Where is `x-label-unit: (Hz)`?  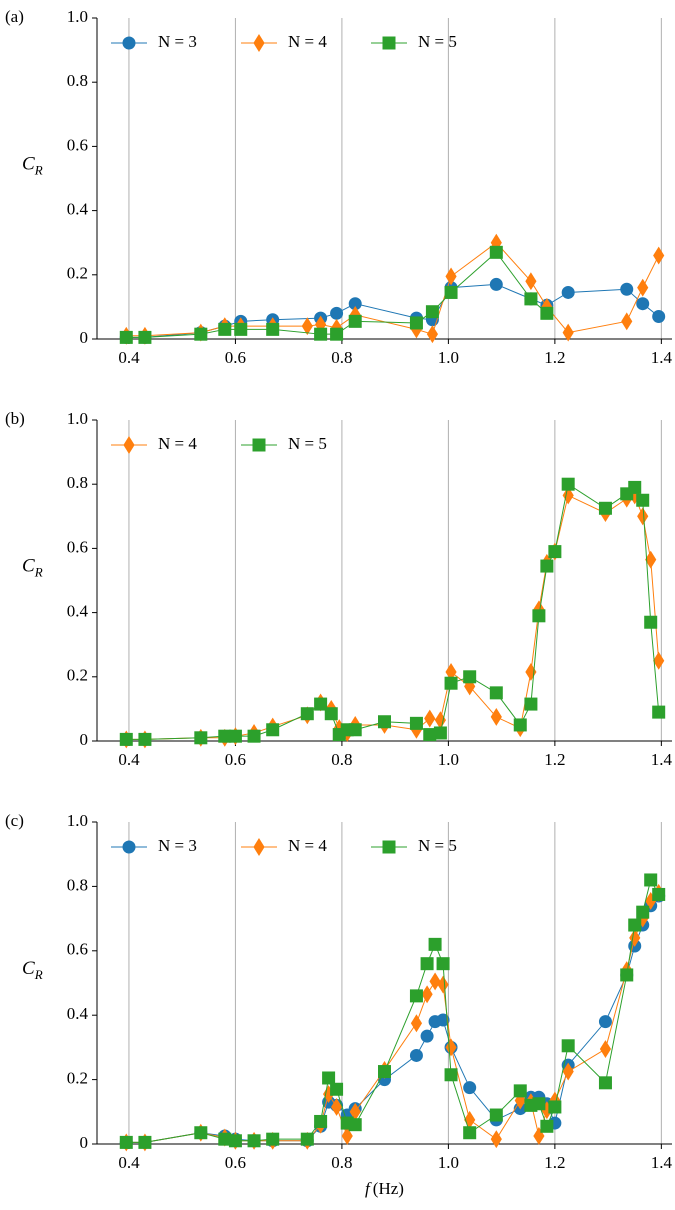
x-label-unit: (Hz) is located at coordinates (388, 1188).